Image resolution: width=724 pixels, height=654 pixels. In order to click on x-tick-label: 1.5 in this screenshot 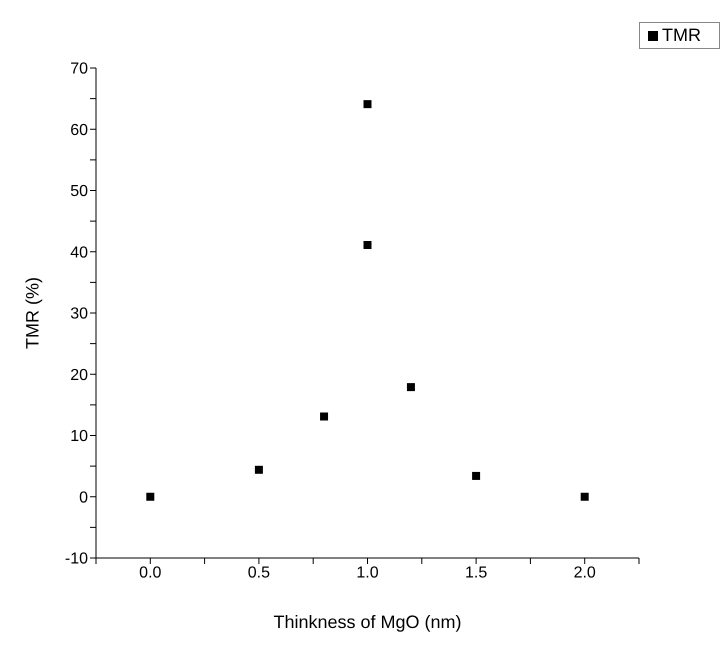, I will do `click(476, 573)`.